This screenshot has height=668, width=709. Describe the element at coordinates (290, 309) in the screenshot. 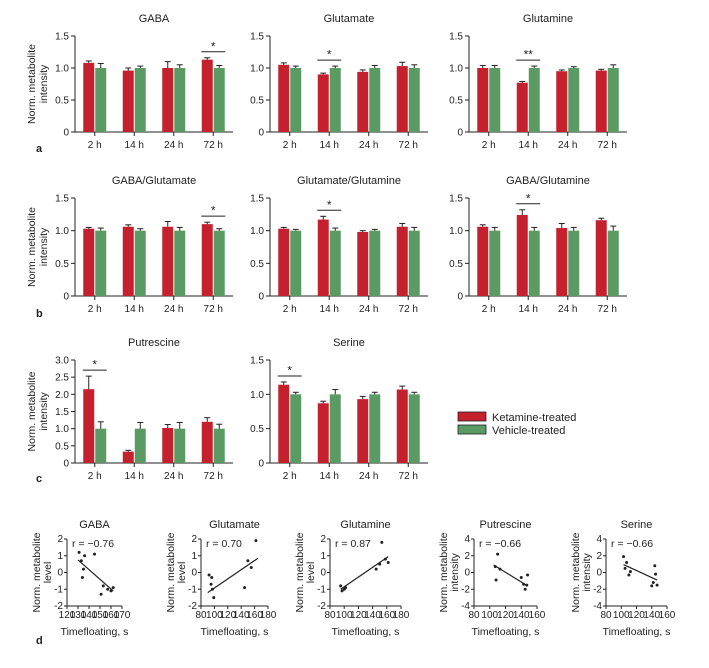

I see `glutamate-glutamine-x-tick-label: 2 h` at that location.